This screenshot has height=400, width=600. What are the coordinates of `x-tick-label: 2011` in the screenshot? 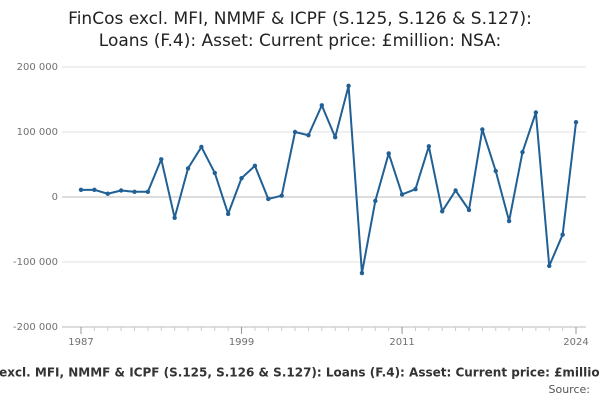 It's located at (401, 342).